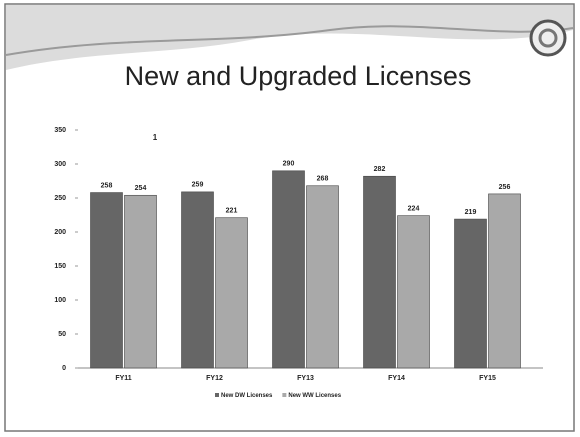 This screenshot has width=580, height=437. What do you see at coordinates (62, 334) in the screenshot?
I see `y-tick-label: 50` at bounding box center [62, 334].